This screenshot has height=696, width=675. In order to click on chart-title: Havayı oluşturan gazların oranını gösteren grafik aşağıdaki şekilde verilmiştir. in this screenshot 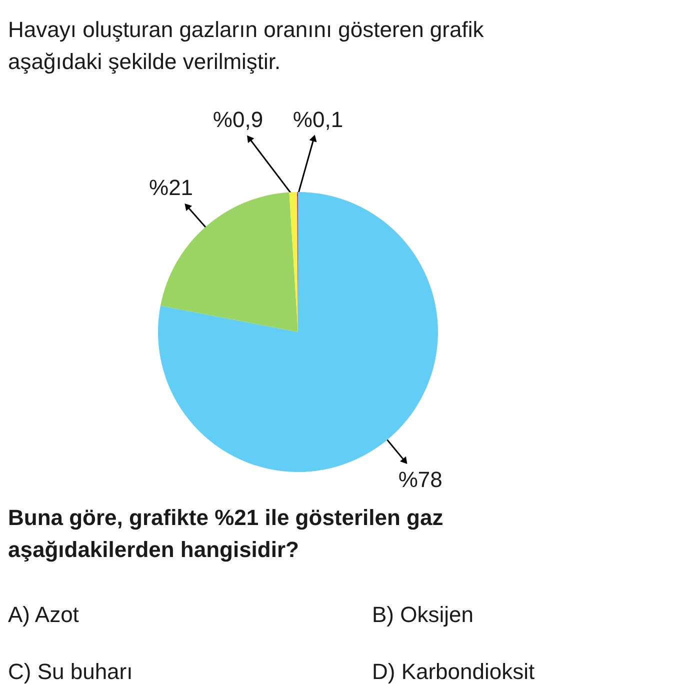, I will do `click(246, 45)`.